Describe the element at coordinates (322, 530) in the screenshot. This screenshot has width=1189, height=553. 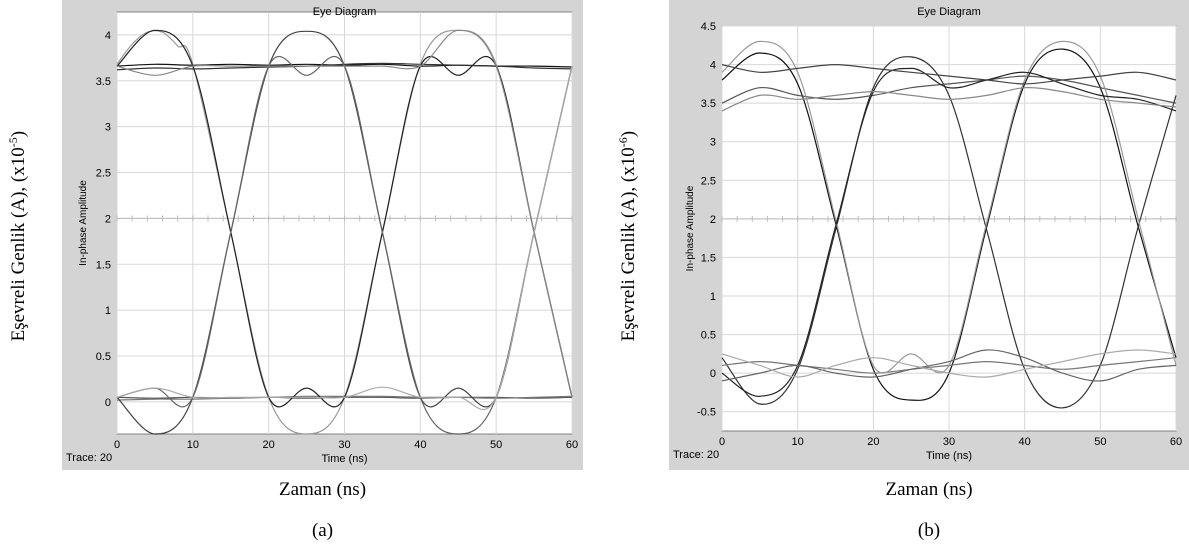
I see `panel-label: (a)` at that location.